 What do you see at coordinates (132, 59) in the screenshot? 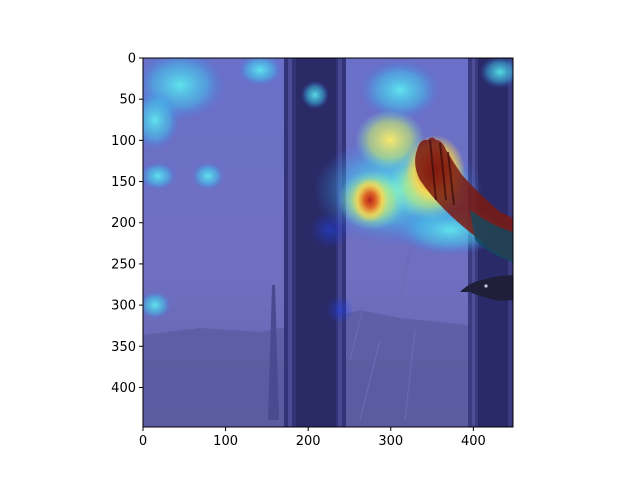
I see `y-tick-label: 0` at bounding box center [132, 59].